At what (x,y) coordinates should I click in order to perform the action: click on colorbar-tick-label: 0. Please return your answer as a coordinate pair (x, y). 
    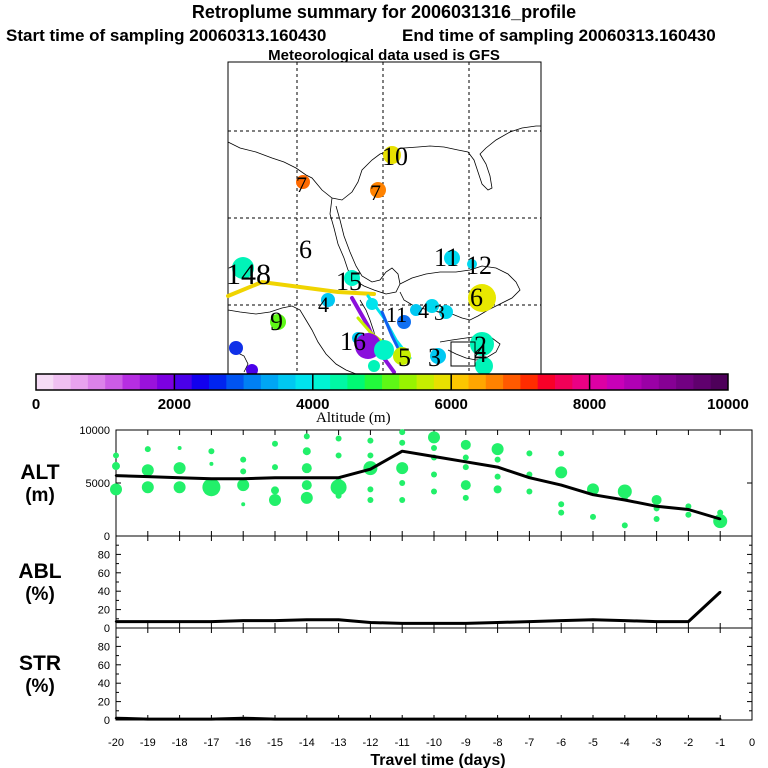
    Looking at the image, I should click on (36, 404).